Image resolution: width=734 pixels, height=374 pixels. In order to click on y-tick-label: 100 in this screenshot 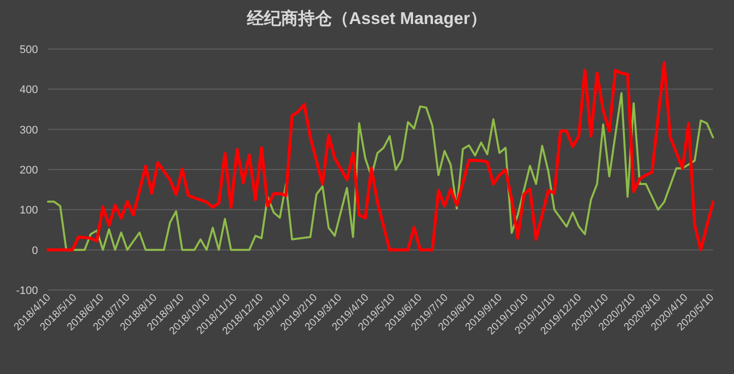, I will do `click(29, 210)`.